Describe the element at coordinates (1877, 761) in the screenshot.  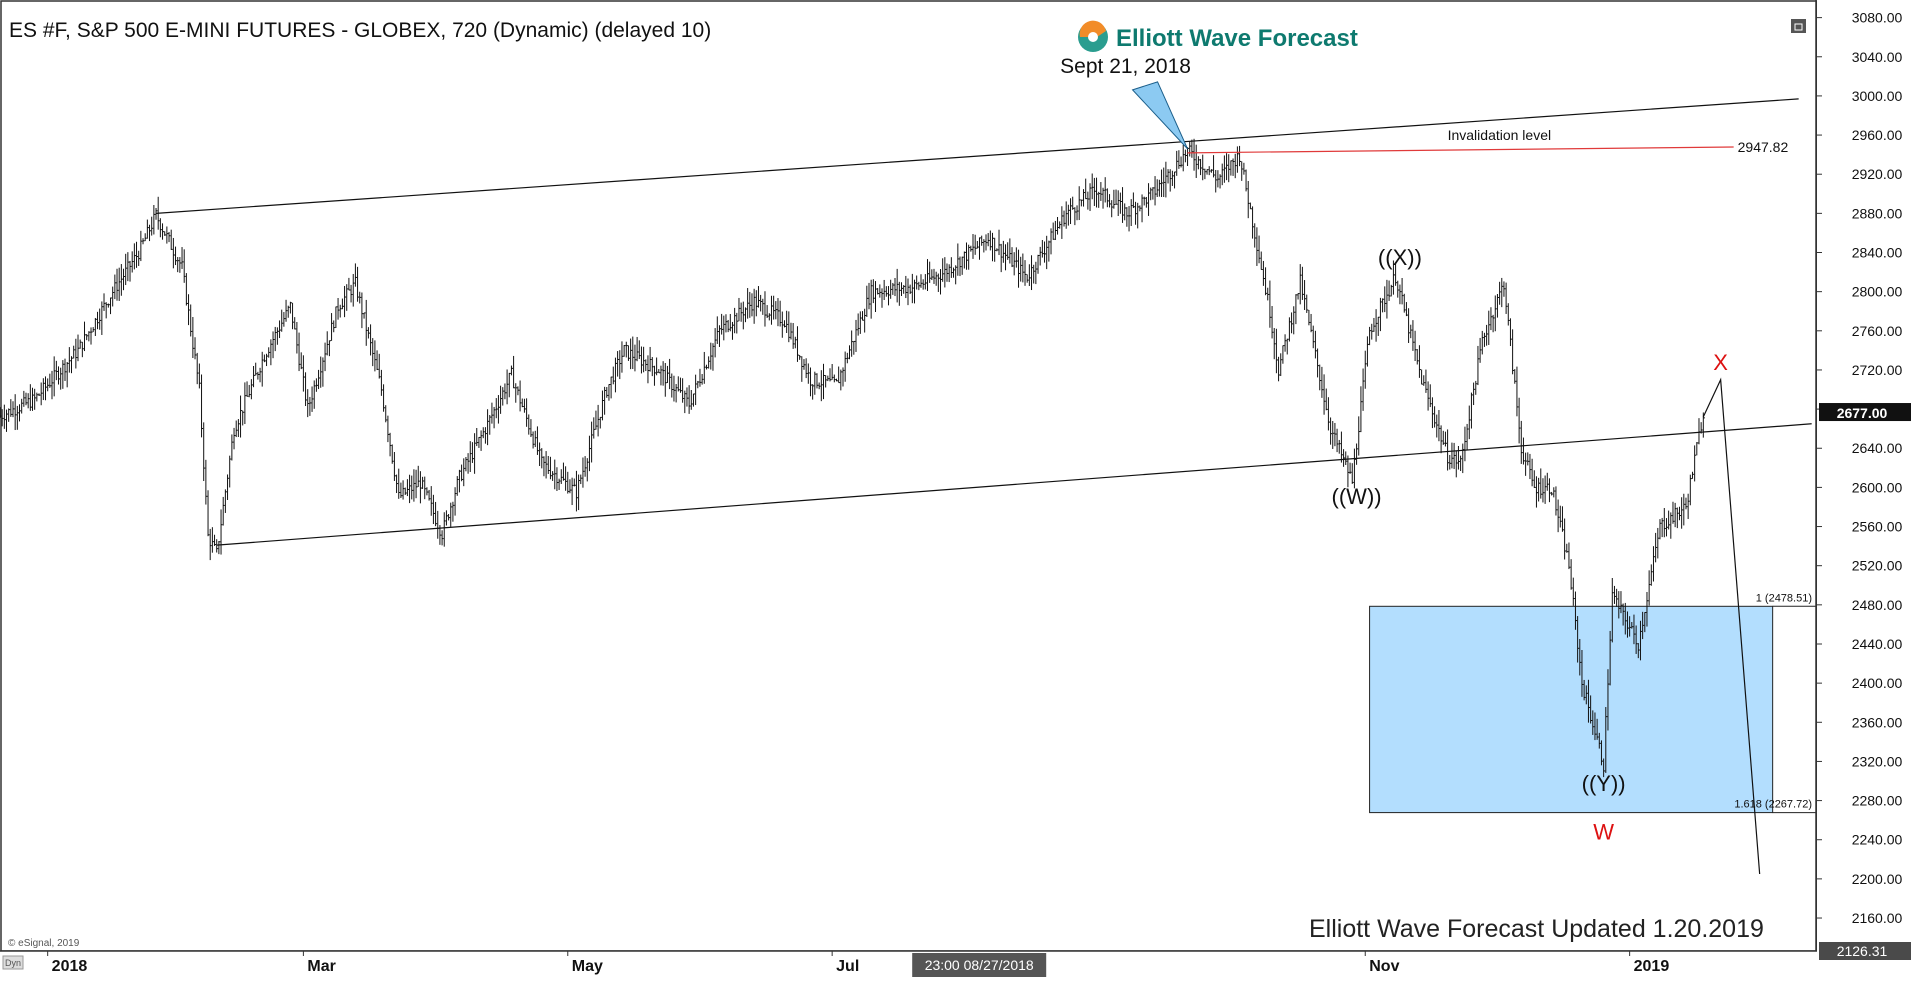
I see `price-tick-label: 2320.00` at that location.